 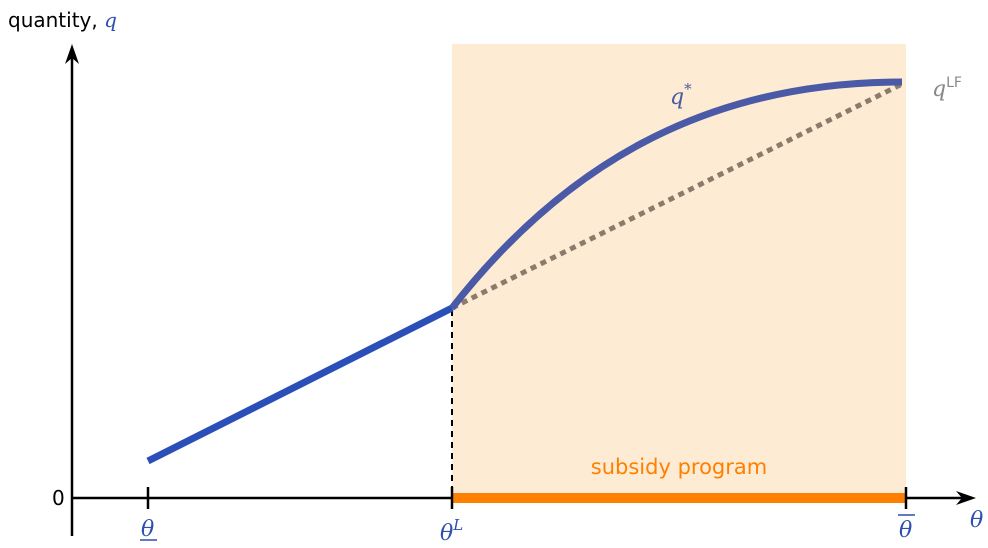 I want to click on q-linear-segment, so click(x=300, y=384).